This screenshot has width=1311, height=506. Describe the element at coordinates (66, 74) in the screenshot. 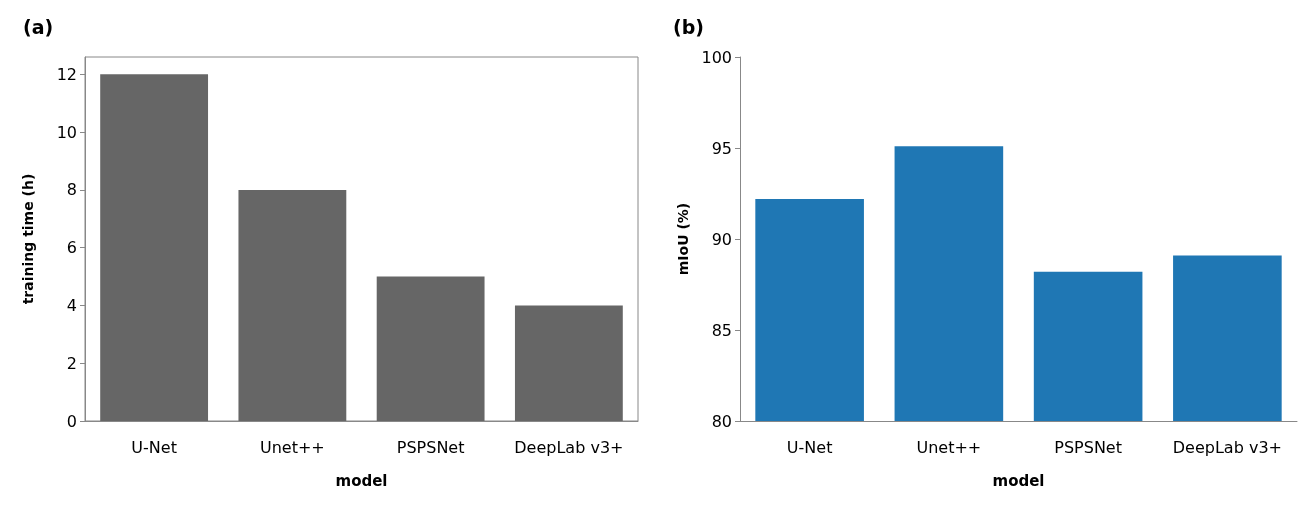

I see `y-tick-label: 12` at that location.